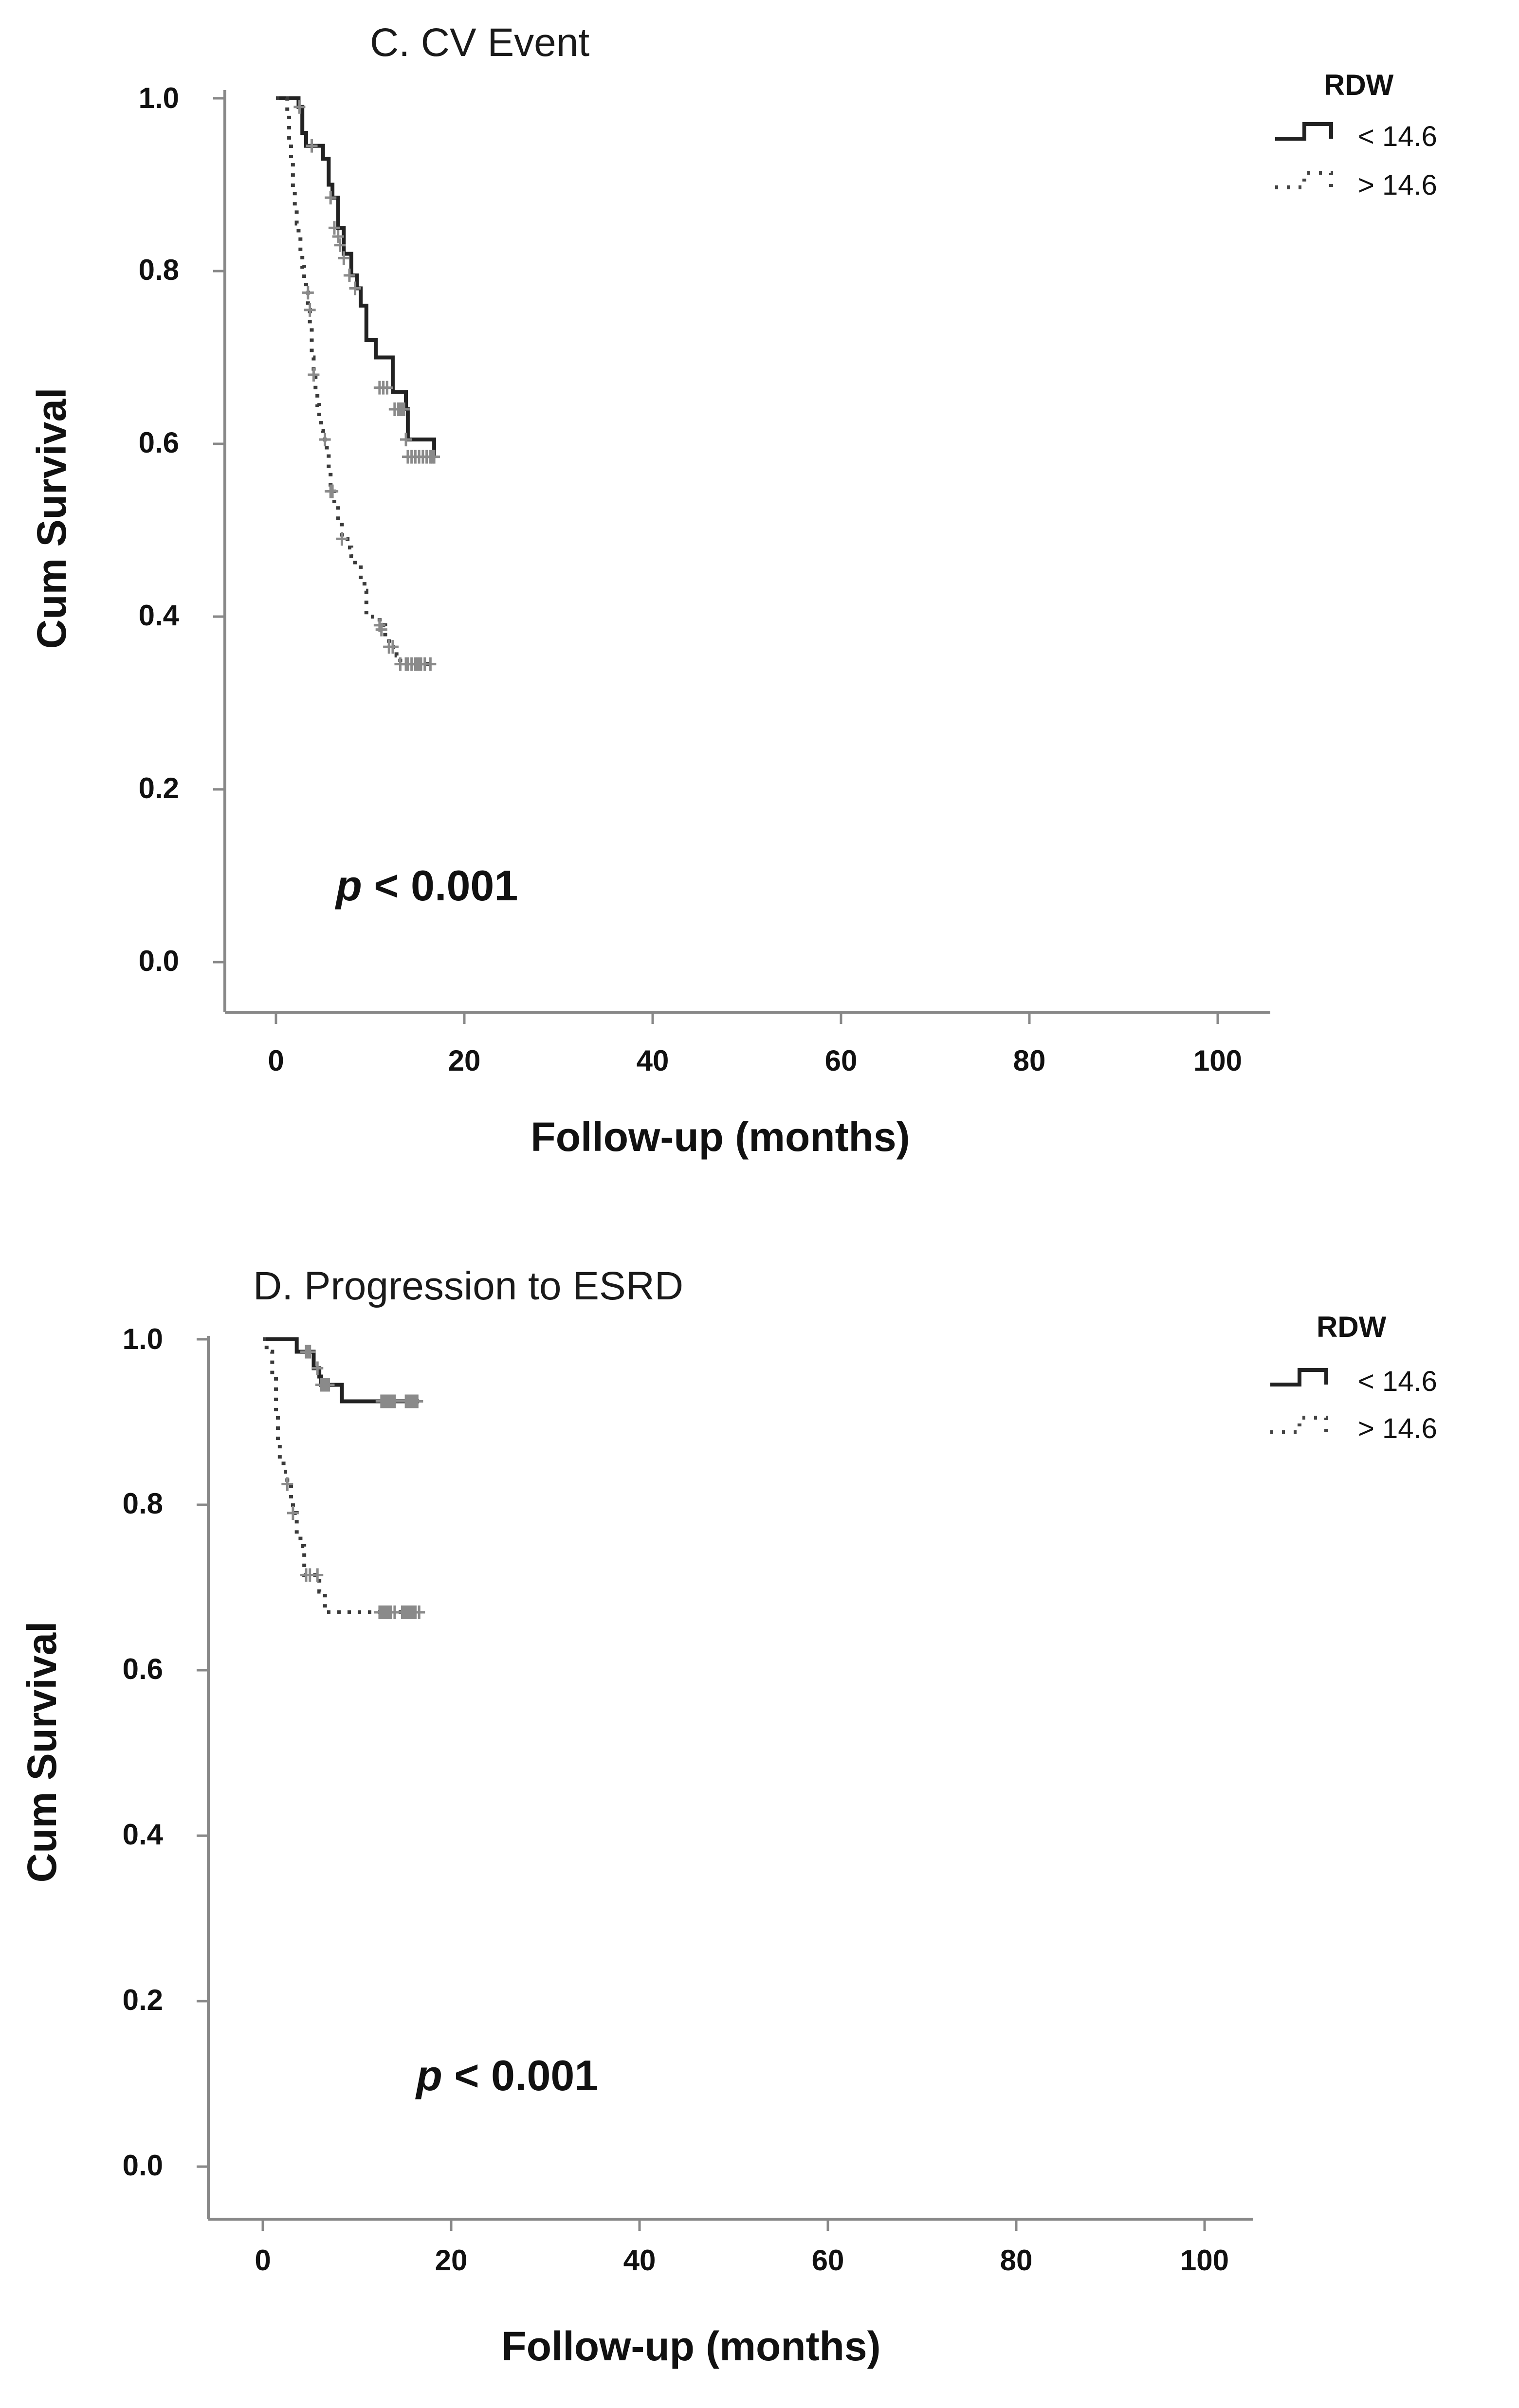 Image resolution: width=1519 pixels, height=2408 pixels. Describe the element at coordinates (468, 1286) in the screenshot. I see `chart-title: D. Progression to ESRD` at that location.